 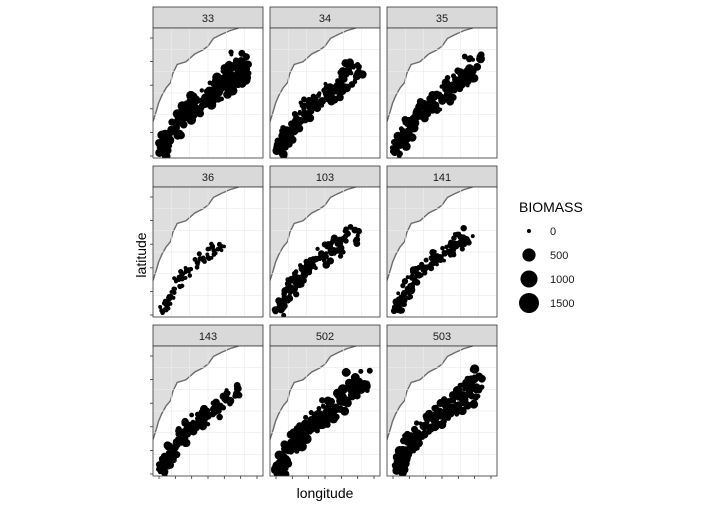 What do you see at coordinates (207, 82) in the screenshot?
I see `facet-panel: 33` at bounding box center [207, 82].